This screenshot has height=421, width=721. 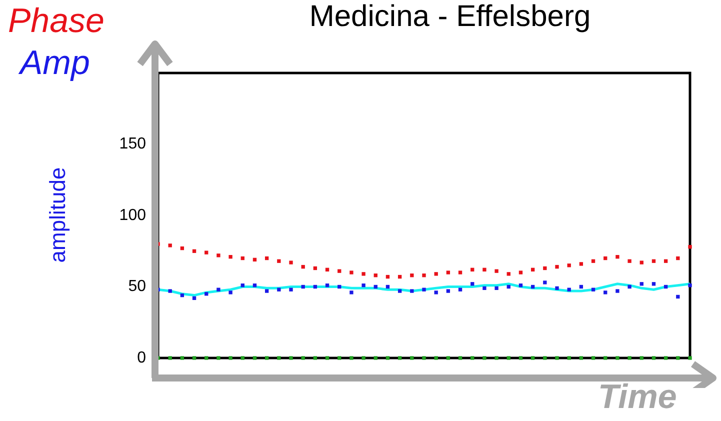 I want to click on y-axis-title: amplitude, so click(x=58, y=215).